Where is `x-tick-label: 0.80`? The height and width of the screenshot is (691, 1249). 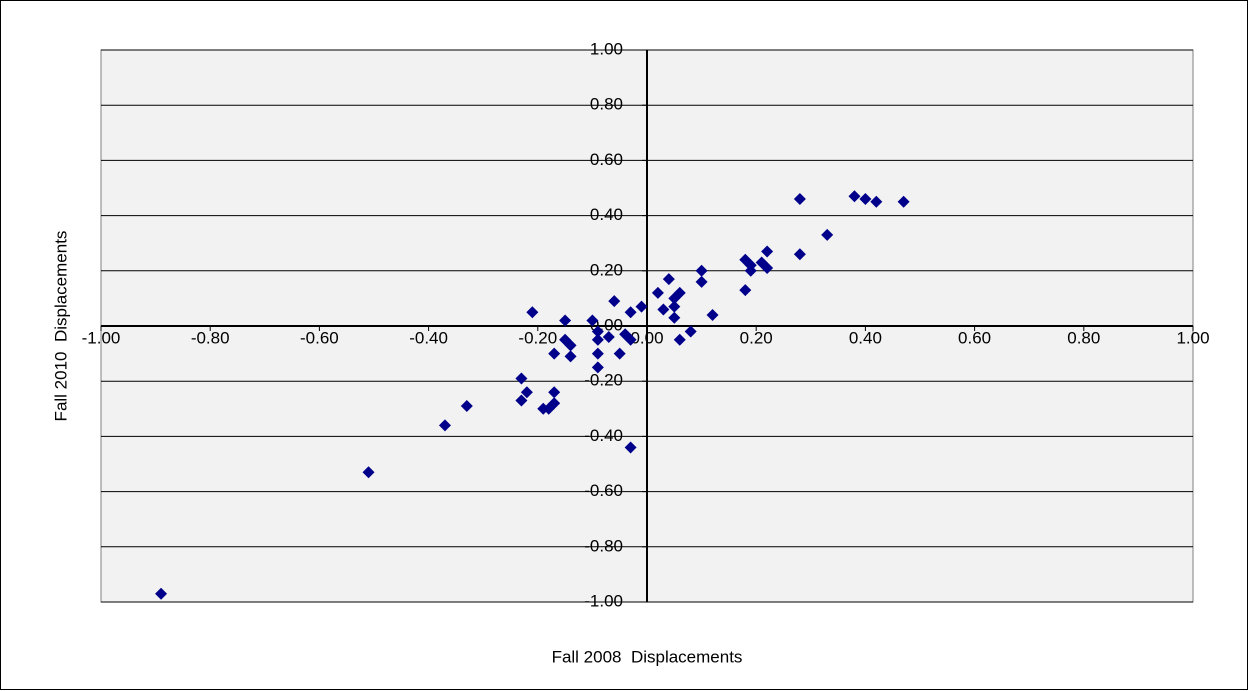
x-tick-label: 0.80 is located at coordinates (1083, 337).